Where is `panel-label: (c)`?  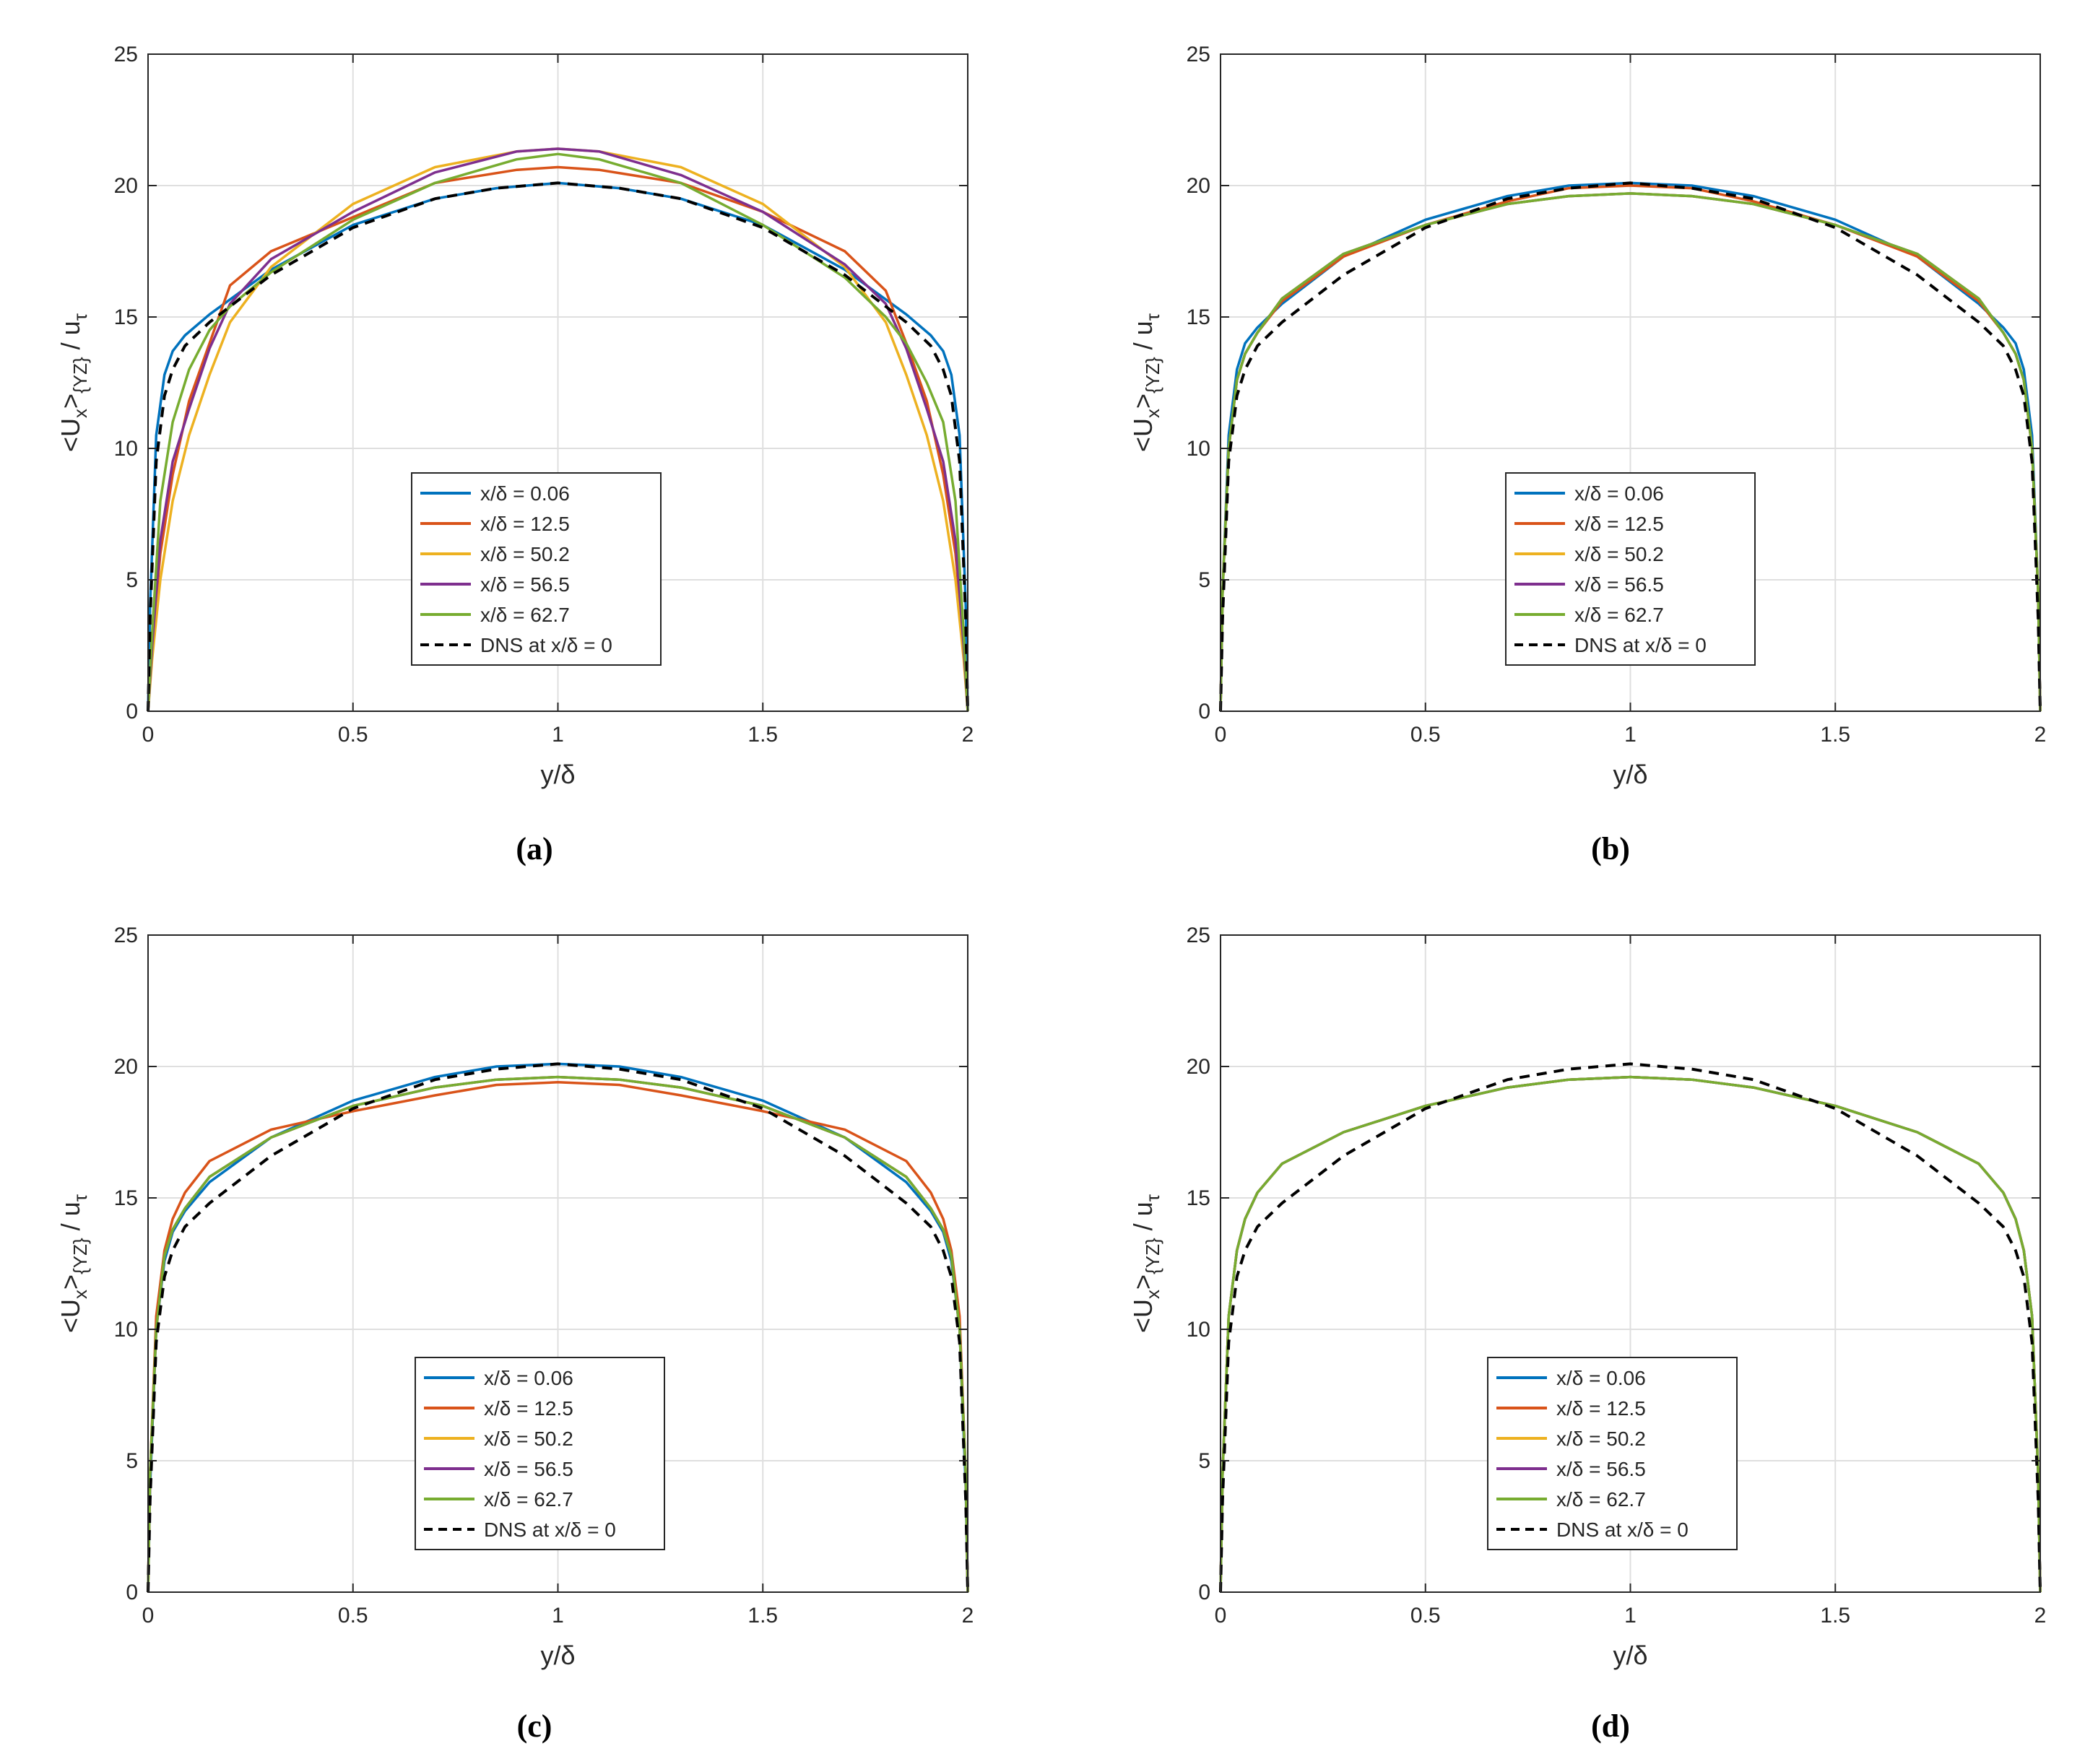
panel-label: (c) is located at coordinates (534, 1726).